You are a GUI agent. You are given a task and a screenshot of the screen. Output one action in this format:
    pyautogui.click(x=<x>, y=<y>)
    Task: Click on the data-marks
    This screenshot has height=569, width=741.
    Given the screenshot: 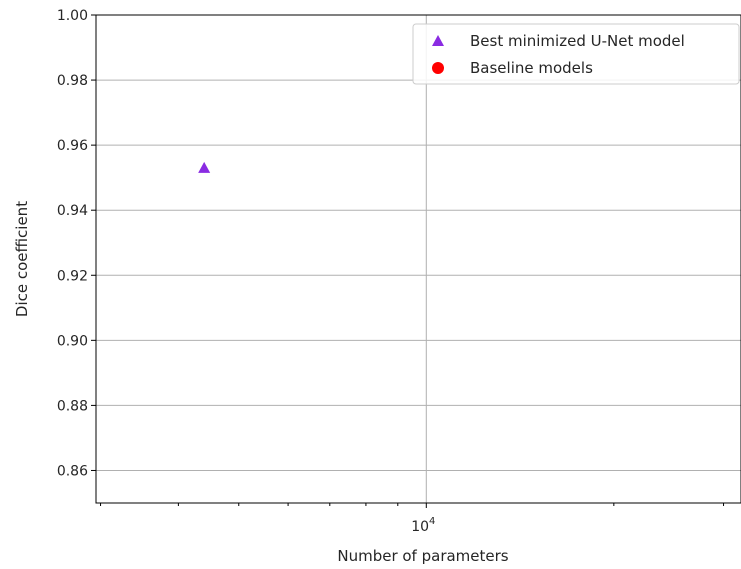 What is the action you would take?
    pyautogui.click(x=204, y=167)
    